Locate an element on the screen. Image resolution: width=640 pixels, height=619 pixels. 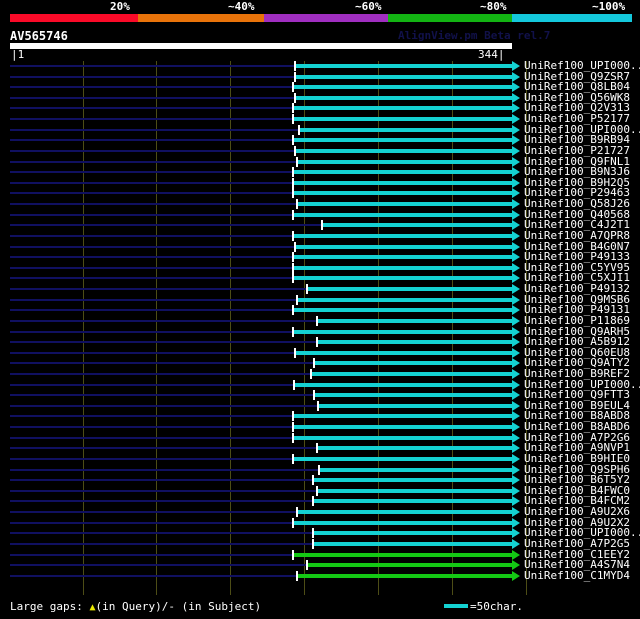
hit-row: UniRef100_P52177 is located at coordinates (320, 119).